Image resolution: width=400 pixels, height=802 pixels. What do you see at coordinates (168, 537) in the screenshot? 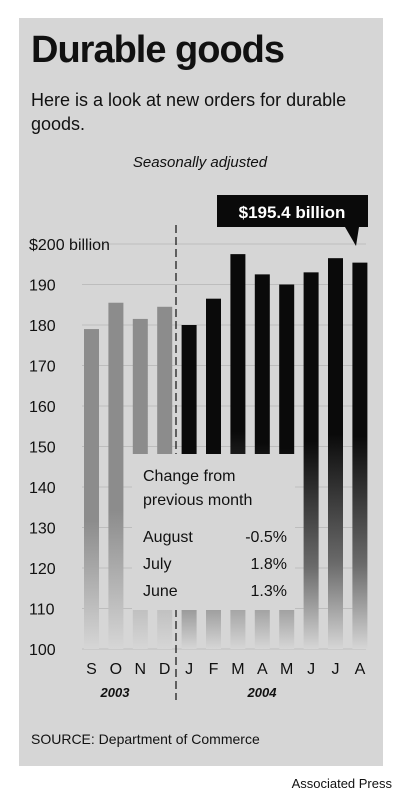
I see `change-row-august-label: August` at bounding box center [168, 537].